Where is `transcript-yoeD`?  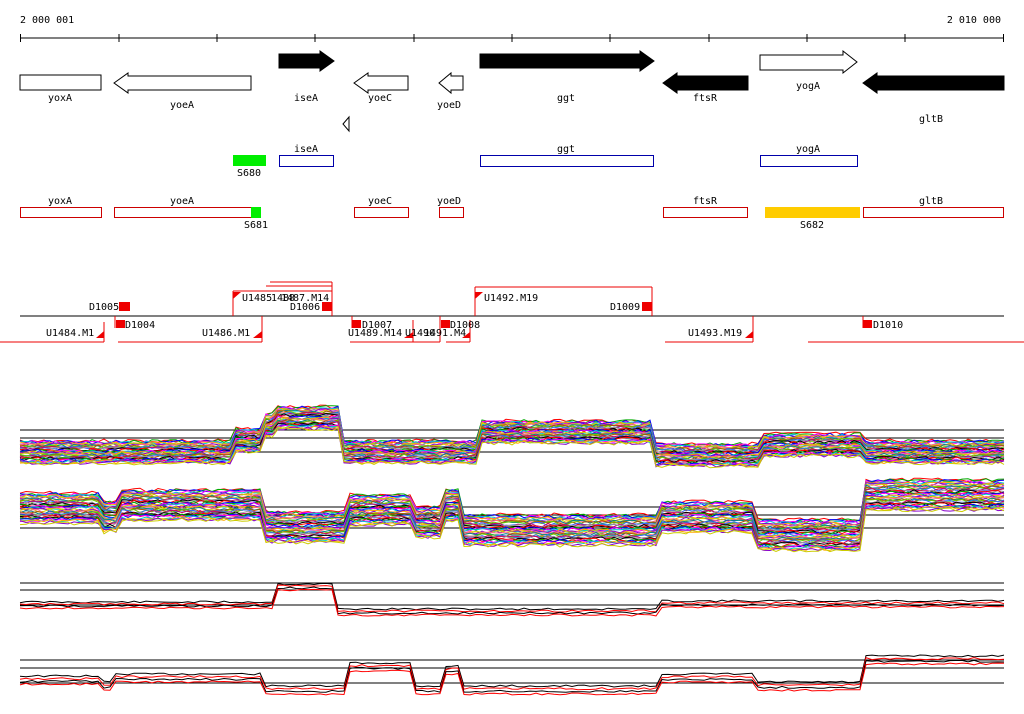
transcript-yoeD is located at coordinates (451, 212).